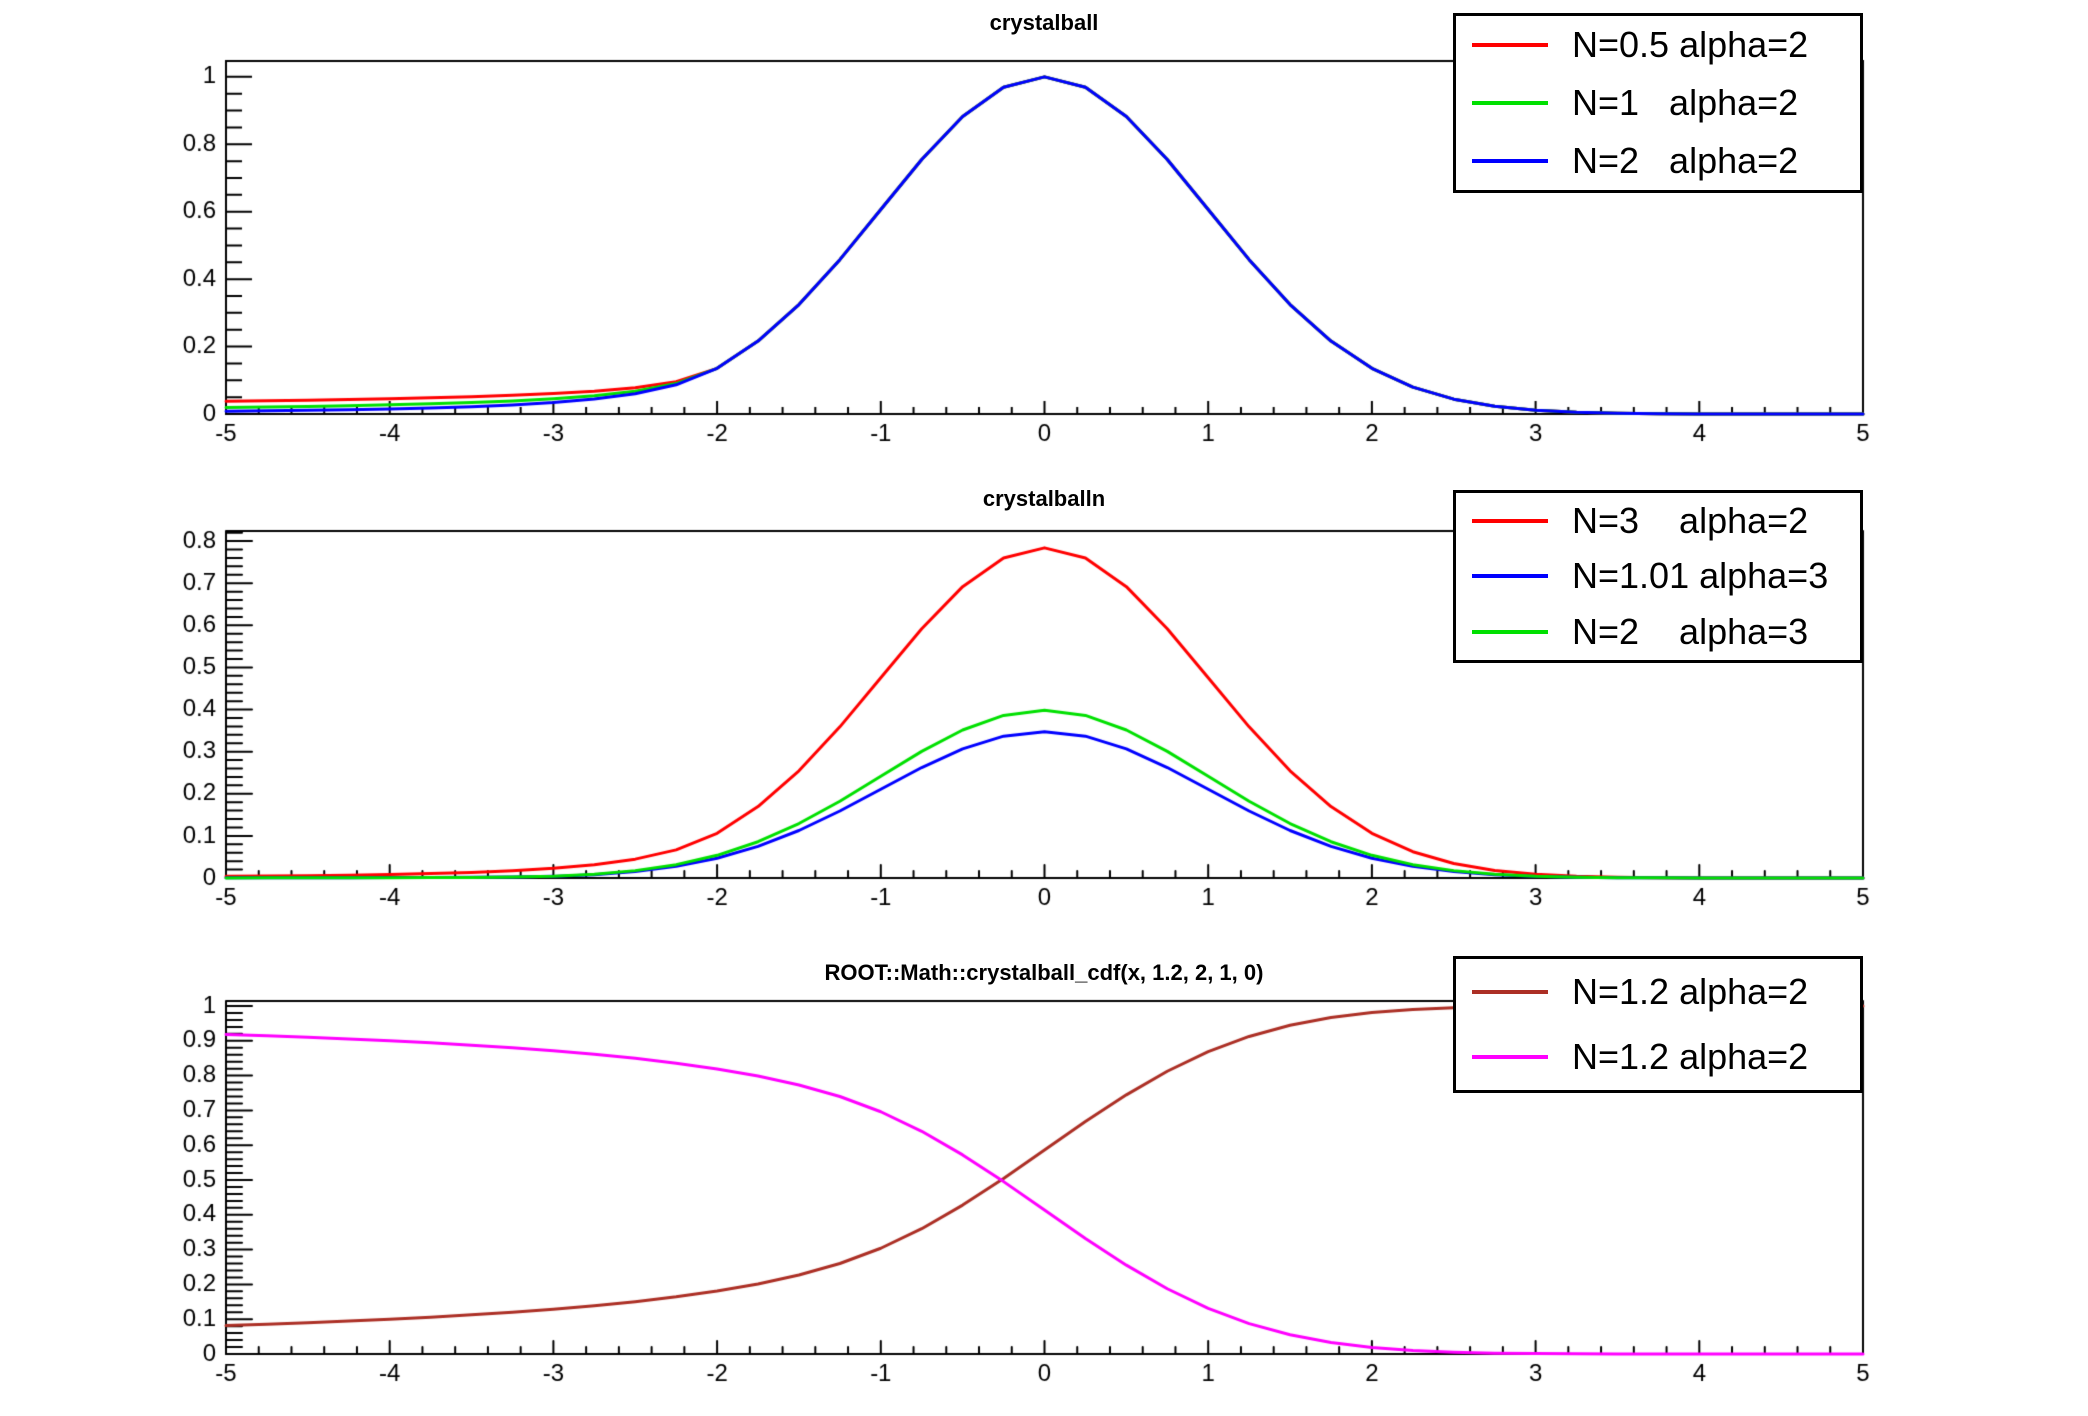 This screenshot has height=1416, width=2088. I want to click on plot-2-title: crystalballn, so click(1044, 498).